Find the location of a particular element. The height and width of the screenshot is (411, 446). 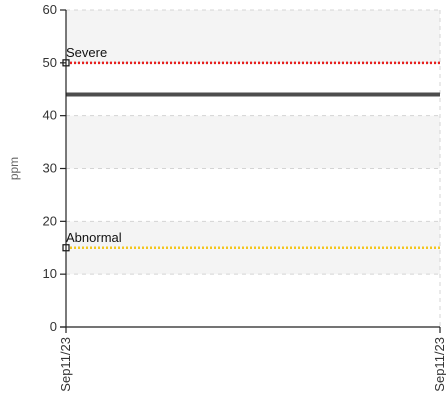

threshold-label-abnormal: Abnormal is located at coordinates (94, 237).